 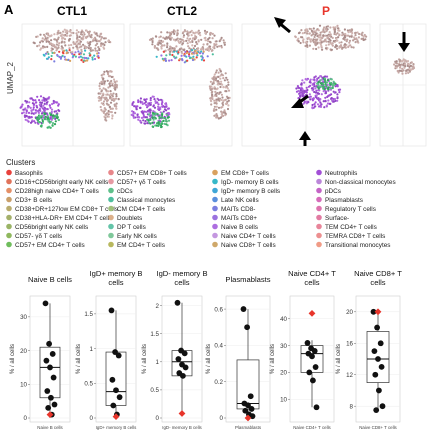 I want to click on boxplot-xlabel: Naive B cells, so click(x=50, y=427).